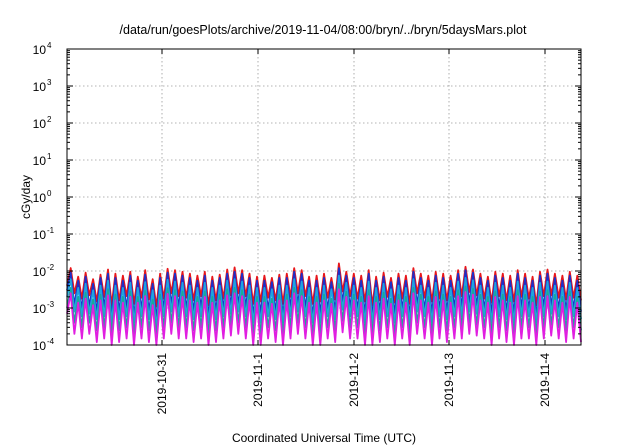 This screenshot has height=448, width=640. Describe the element at coordinates (162, 384) in the screenshot. I see `x-tick-label: 2019-10-31` at that location.